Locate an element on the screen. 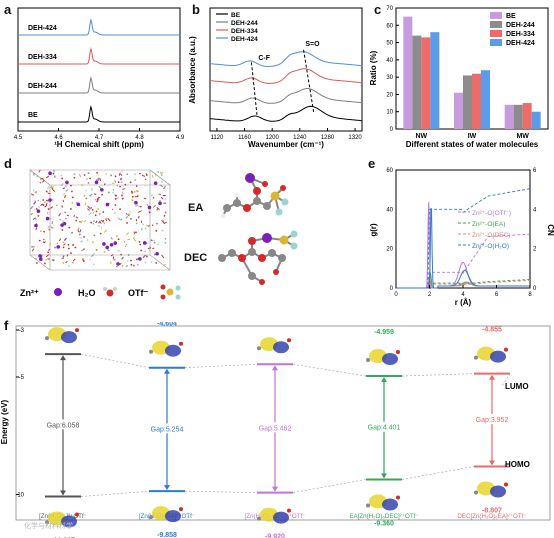 This screenshot has height=538, width=554. legend-entry: Zn²⁺-O(EA) is located at coordinates (488, 224).